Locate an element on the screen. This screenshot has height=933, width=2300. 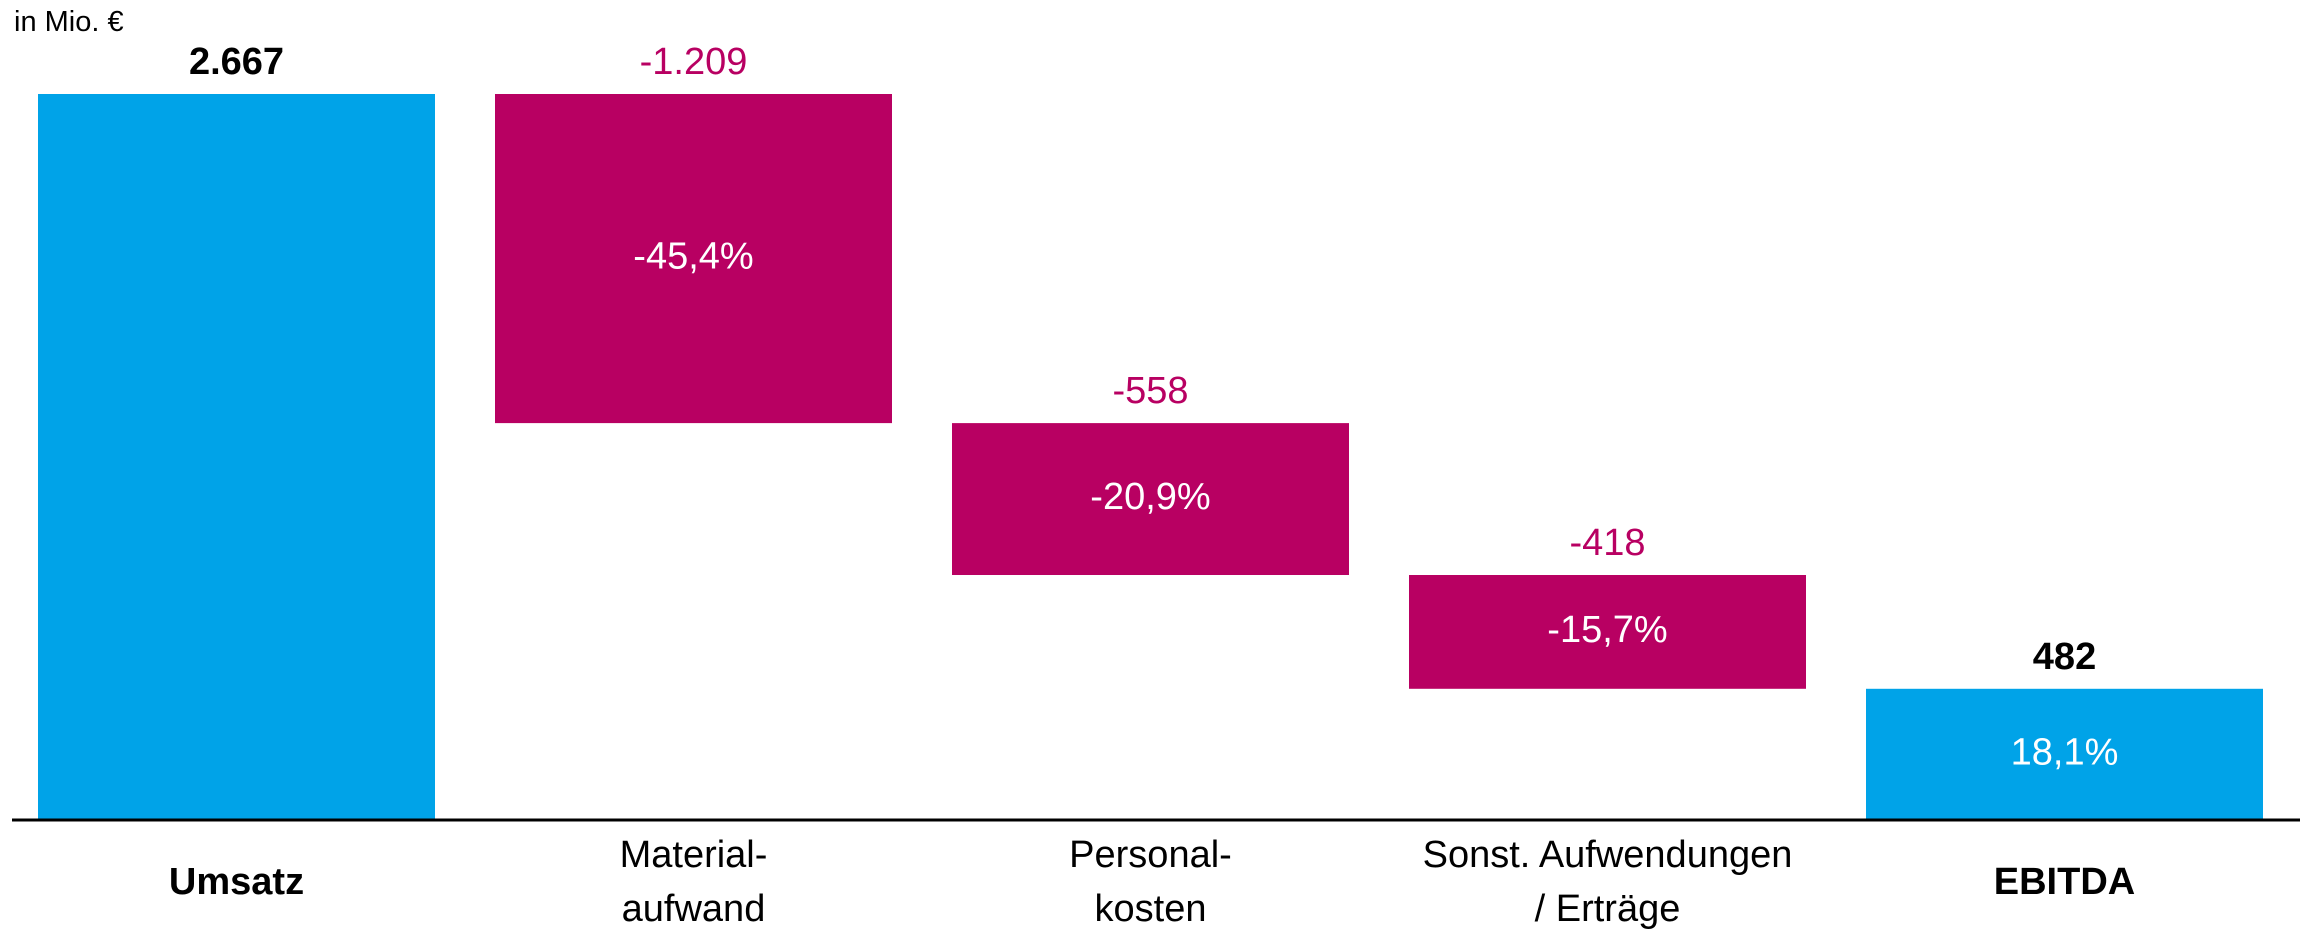
category-label: Sonst. Aufwendungen / Erträge is located at coordinates (1607, 882).